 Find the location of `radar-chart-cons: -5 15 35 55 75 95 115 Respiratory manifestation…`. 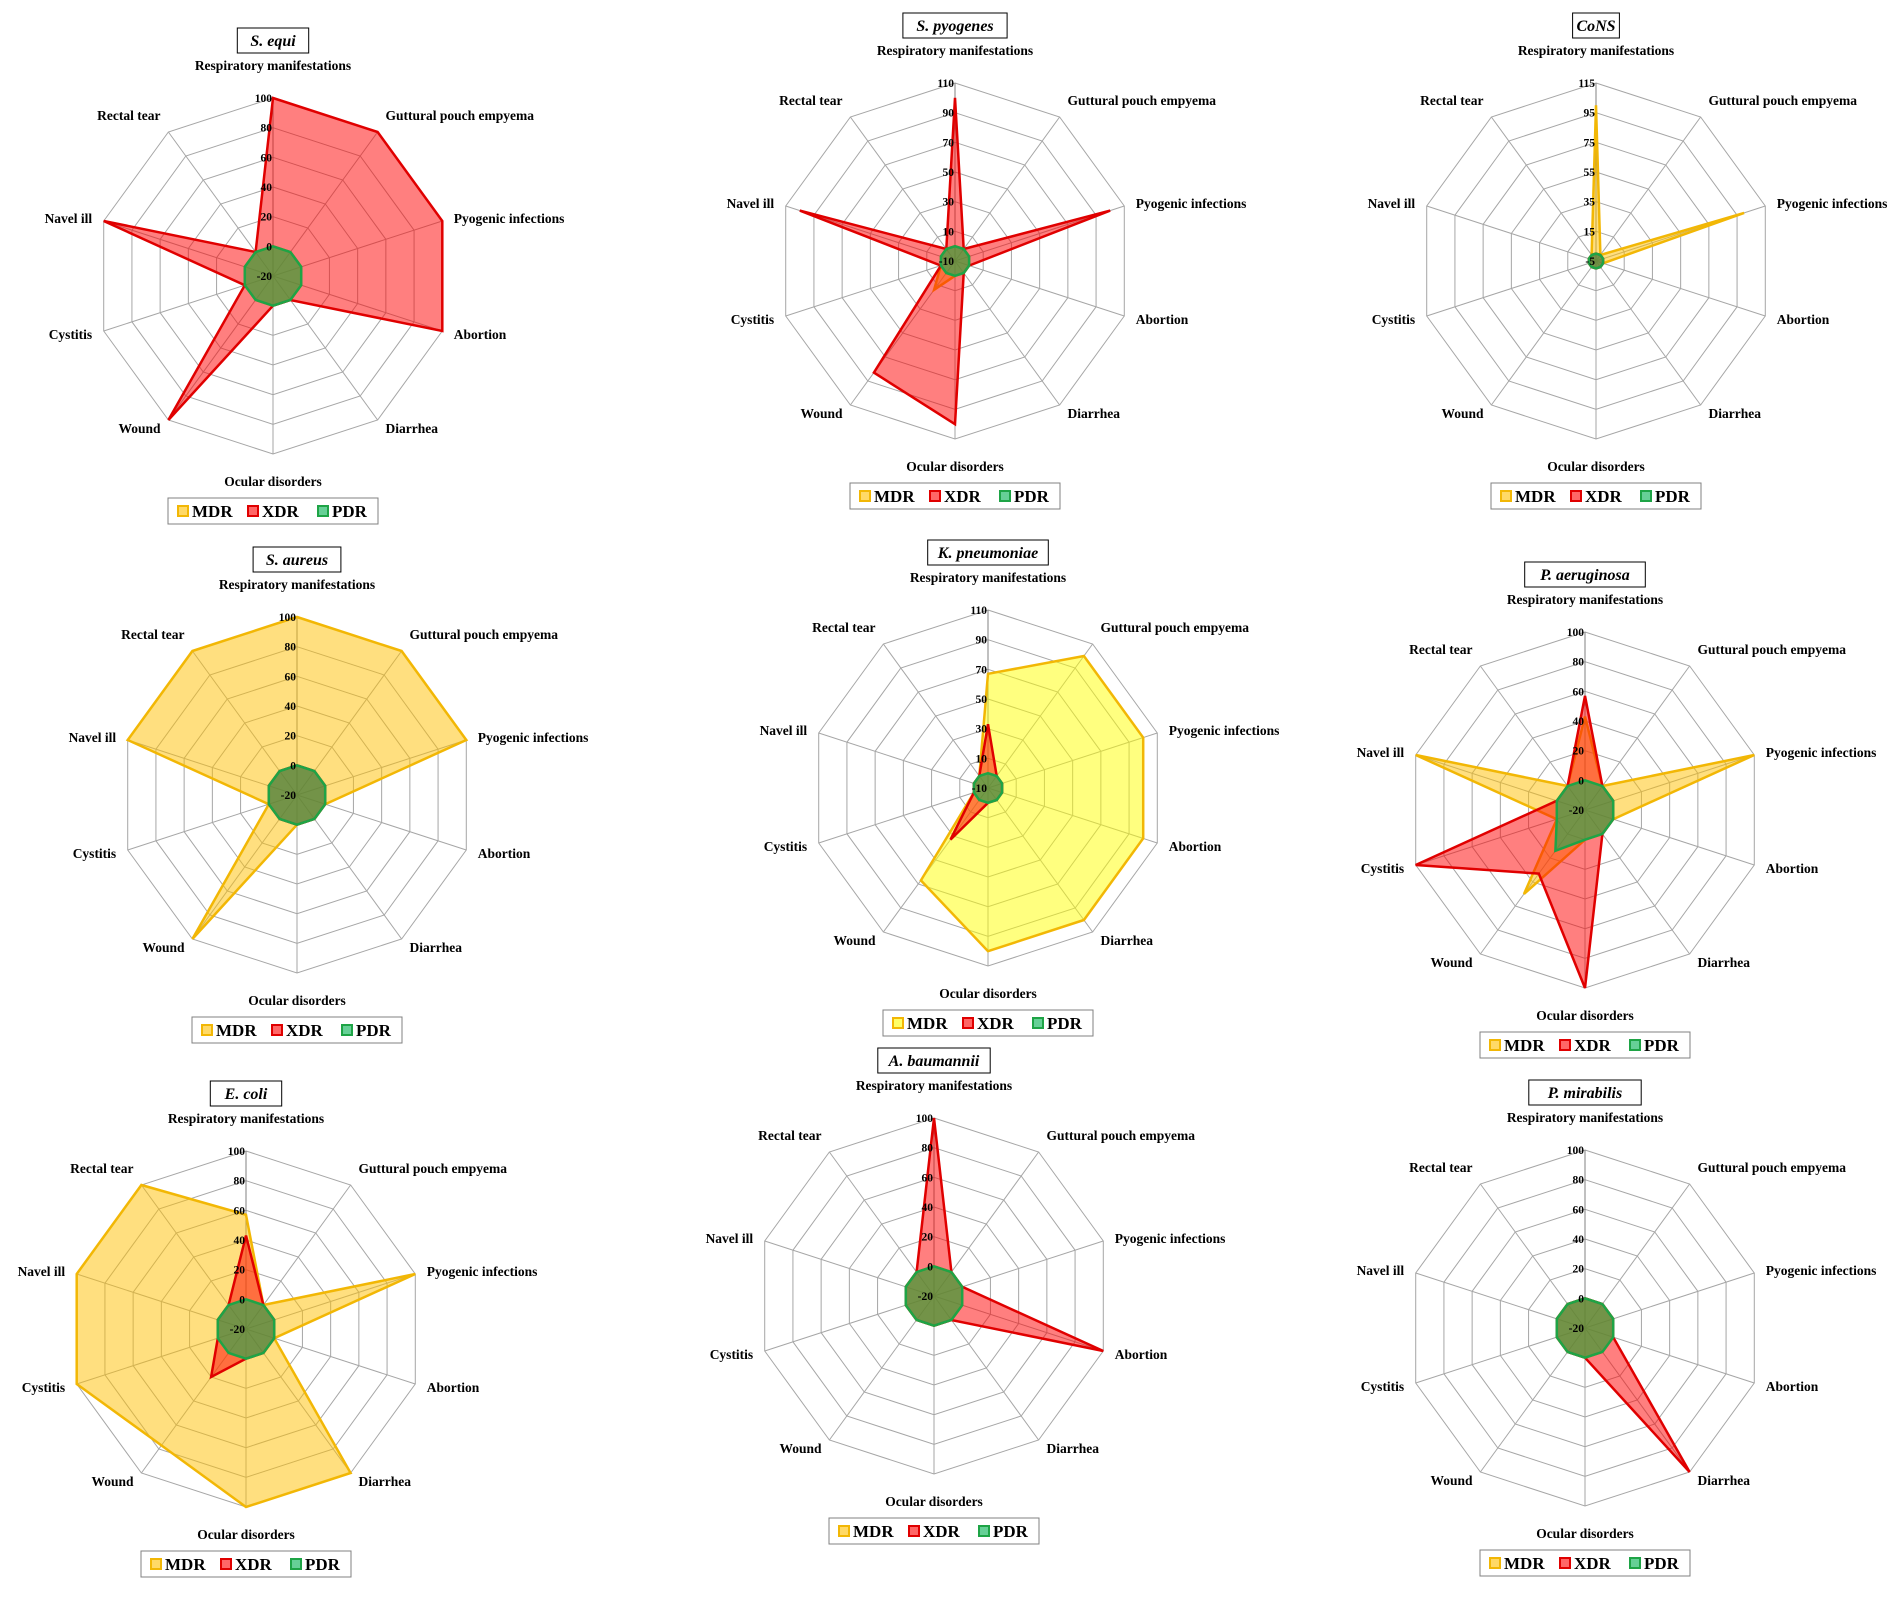

radar-chart-cons: -5 15 35 55 75 95 115 Respiratory manifestation… is located at coordinates (1627, 261).